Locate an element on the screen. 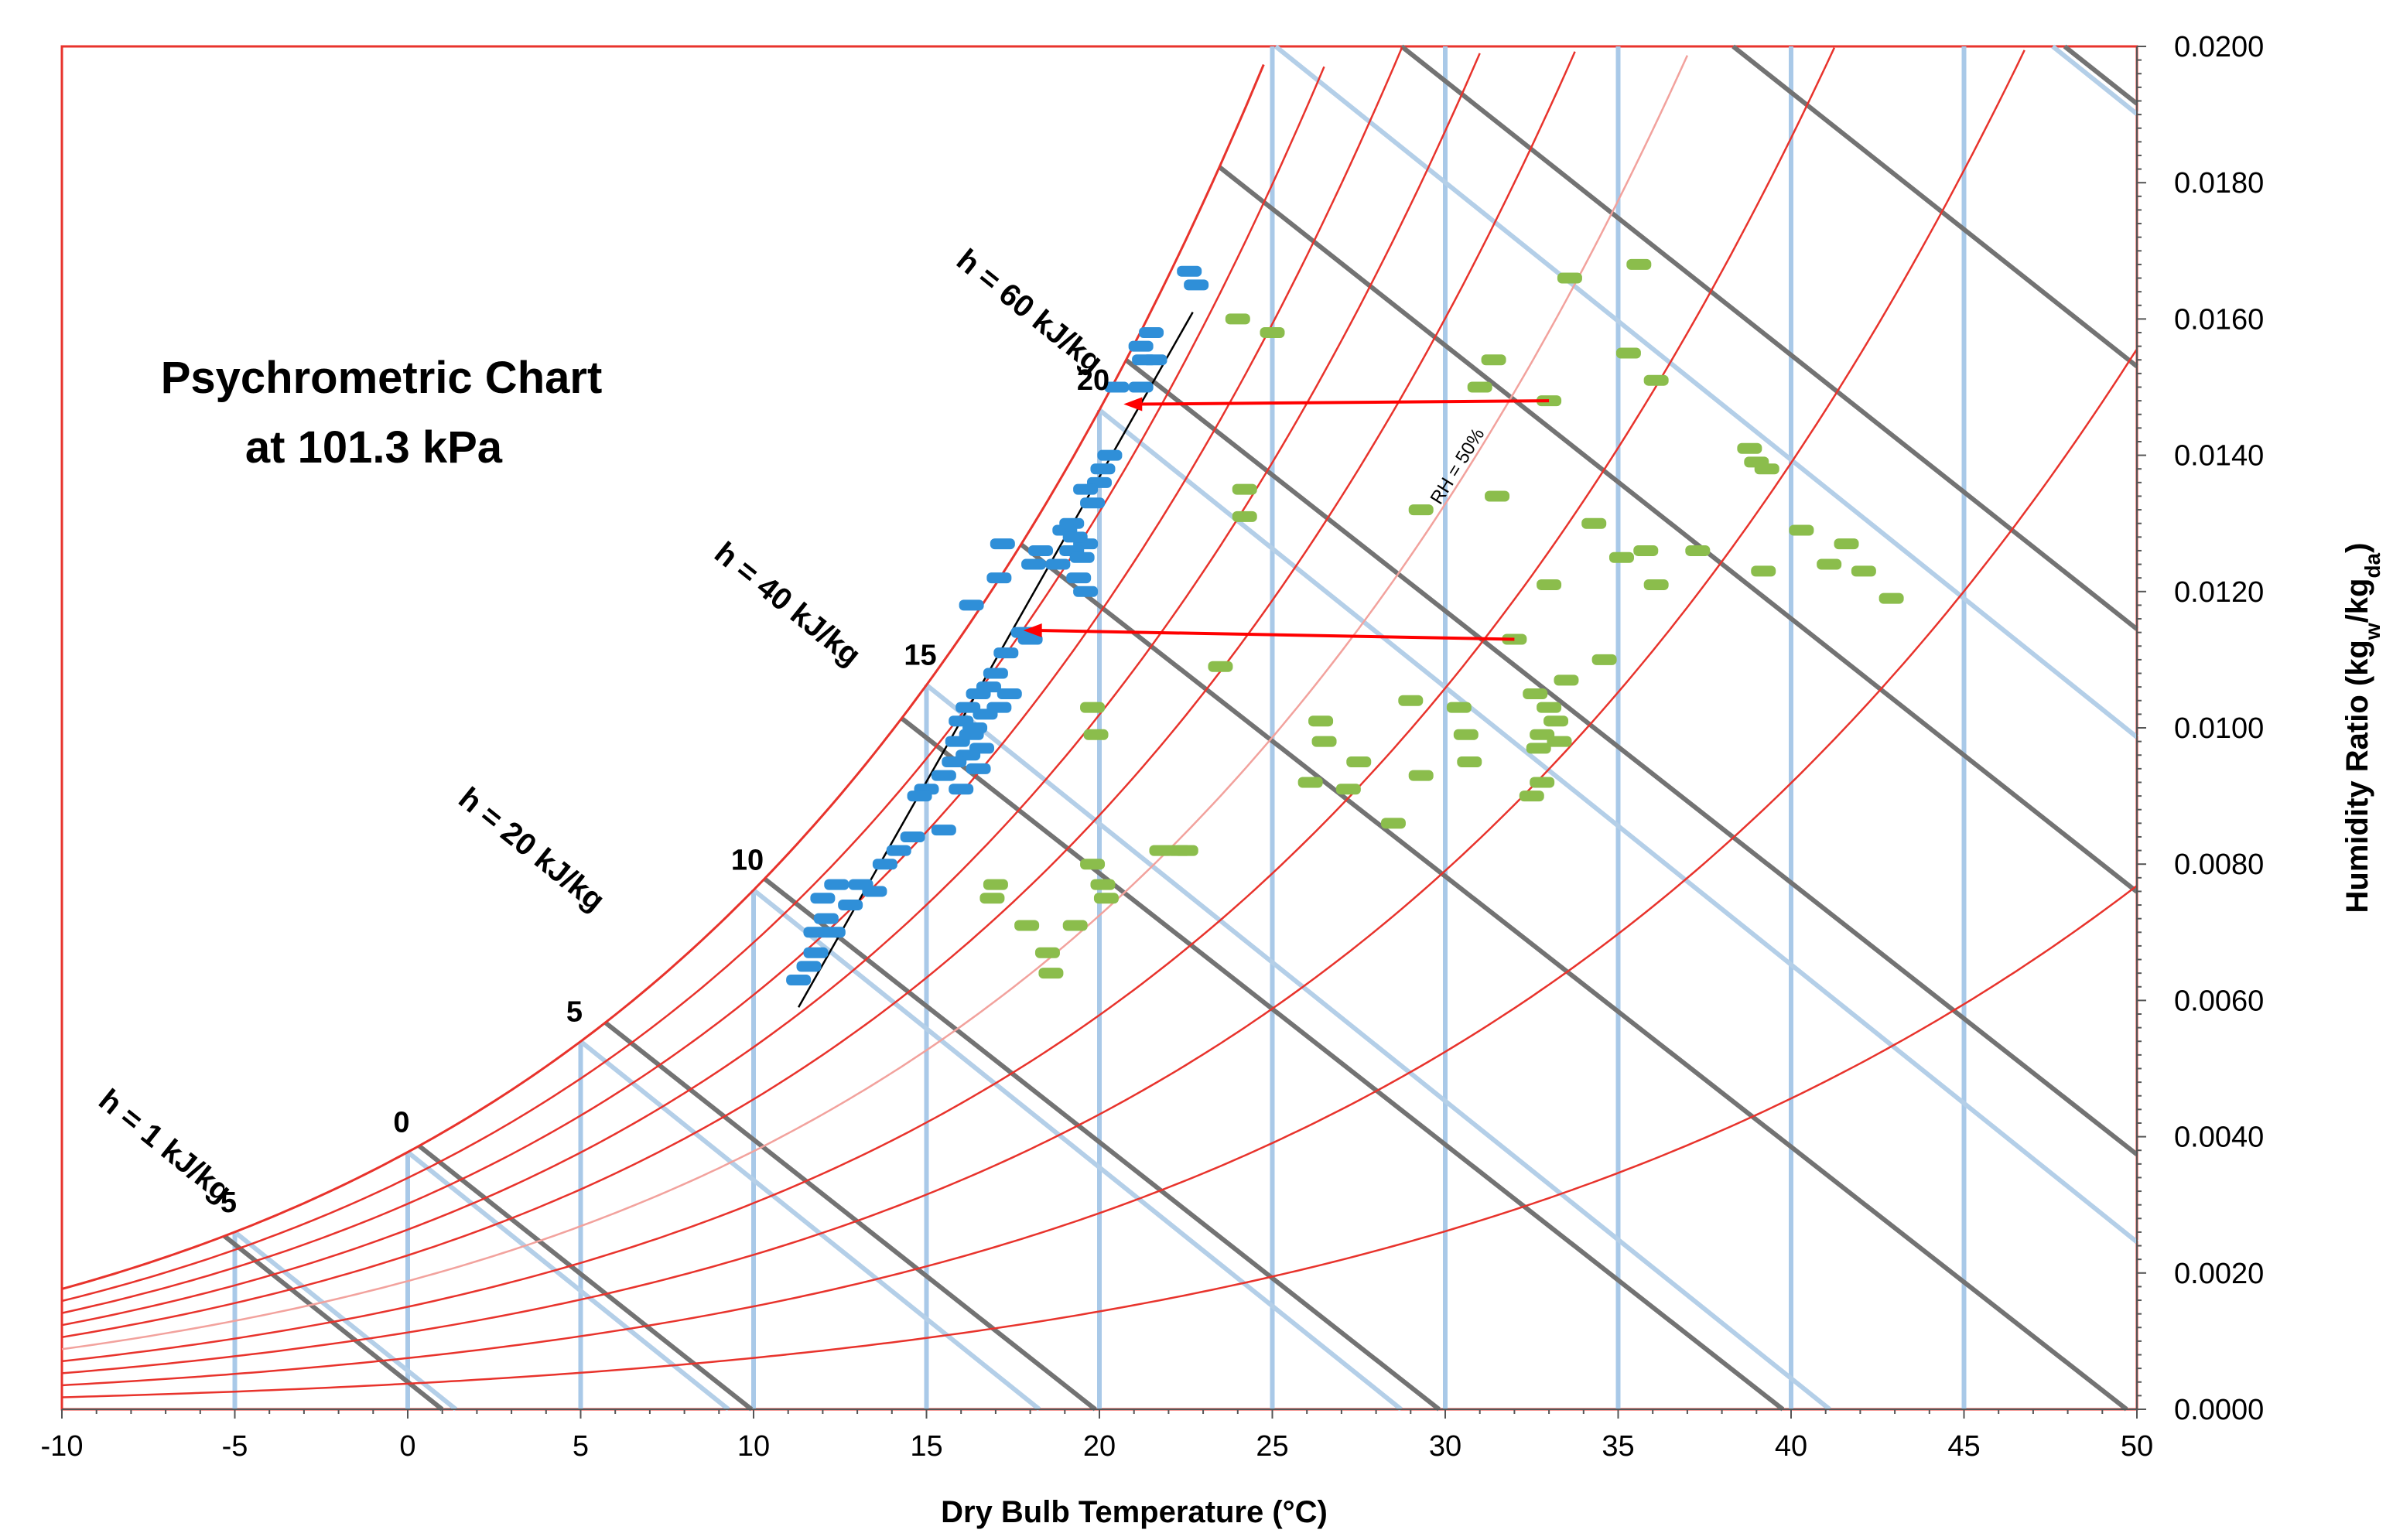 This screenshot has height=1540, width=2393. y-tick-label: 0.0000 is located at coordinates (2219, 1410).